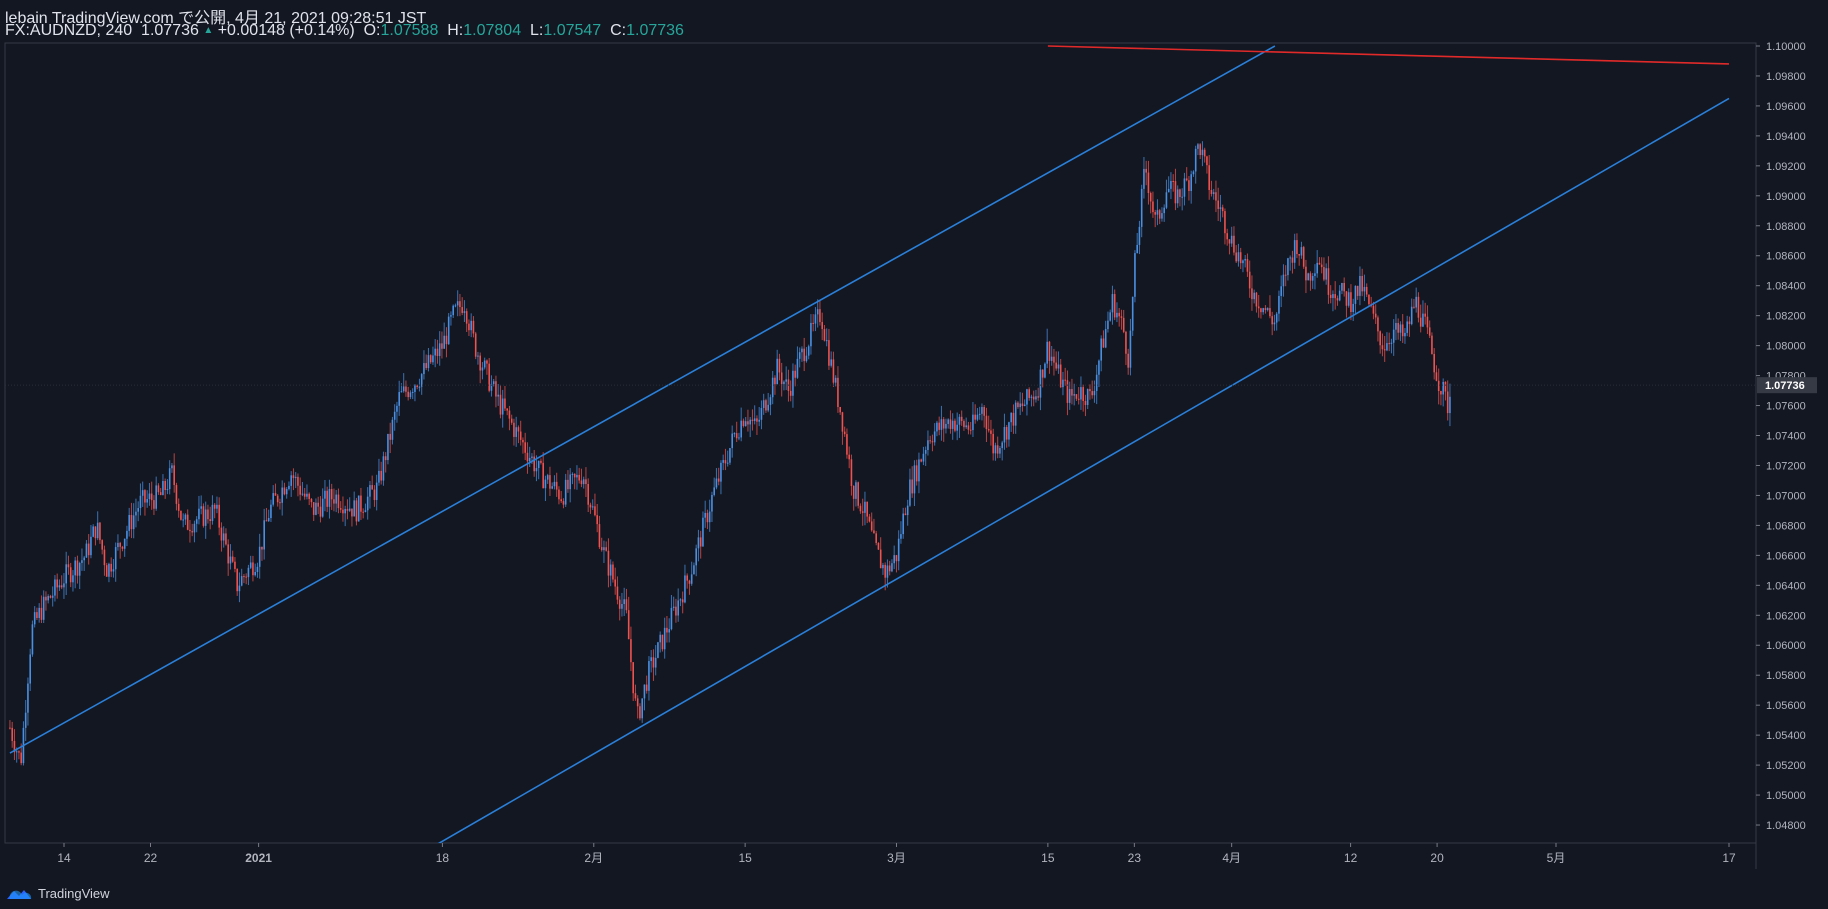  Describe the element at coordinates (58, 893) in the screenshot. I see `footer: TradingView` at that location.